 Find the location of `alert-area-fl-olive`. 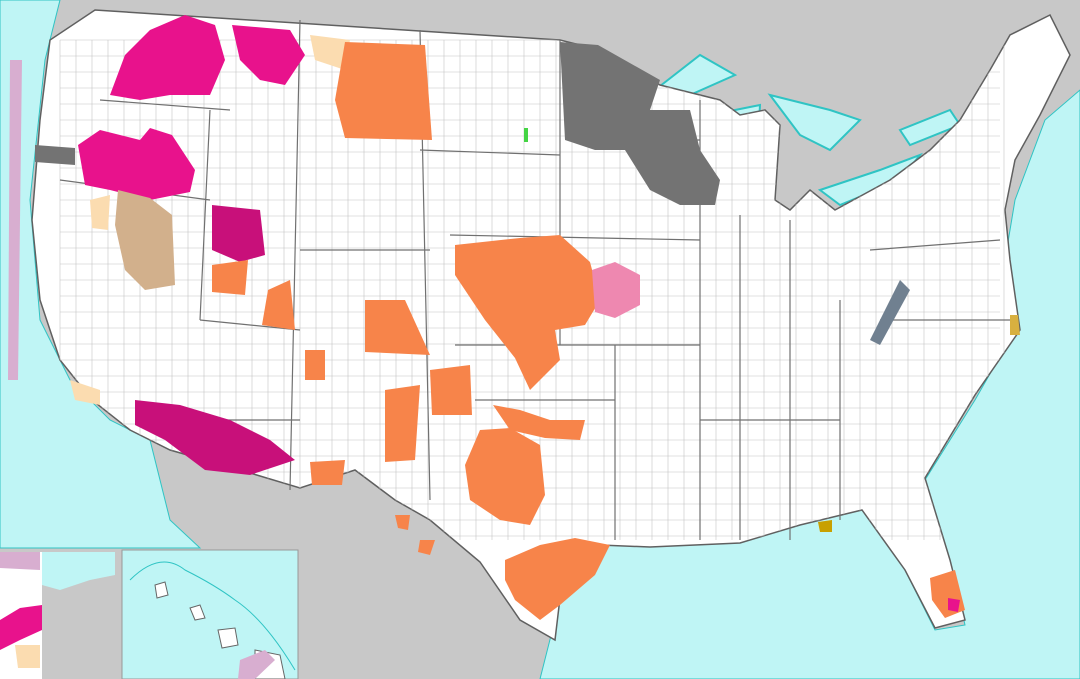

alert-area-fl-olive is located at coordinates (825, 526).